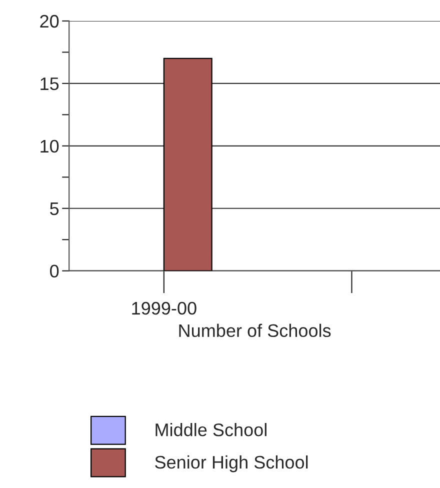 The image size is (440, 488). Describe the element at coordinates (164, 308) in the screenshot. I see `x-tick-label: 1999-00` at that location.